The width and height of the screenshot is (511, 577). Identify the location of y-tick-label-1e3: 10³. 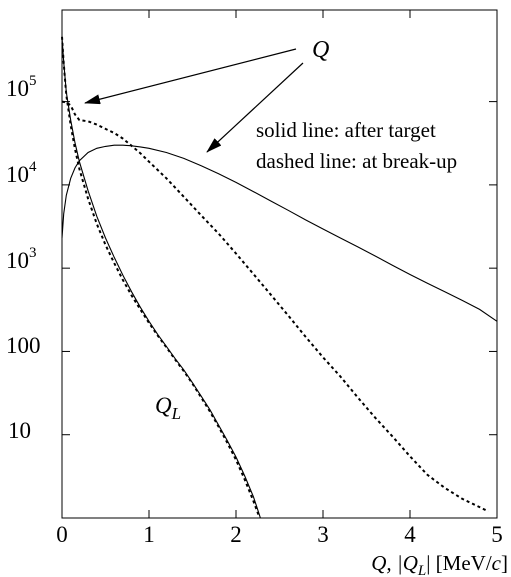
(21, 259).